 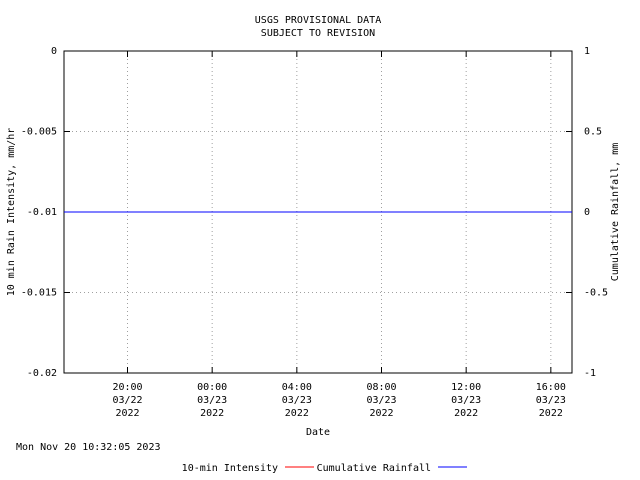 I want to click on chart-title: USGS PROVISIONAL DATA, so click(x=318, y=20).